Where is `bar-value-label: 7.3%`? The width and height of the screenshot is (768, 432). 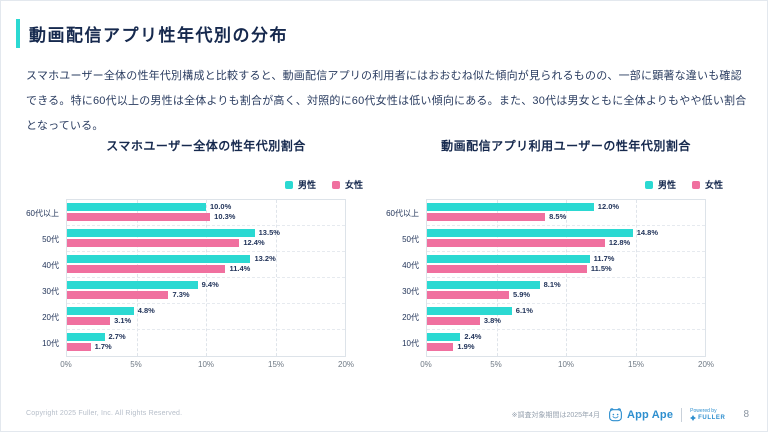
bar-value-label: 7.3% is located at coordinates (181, 295).